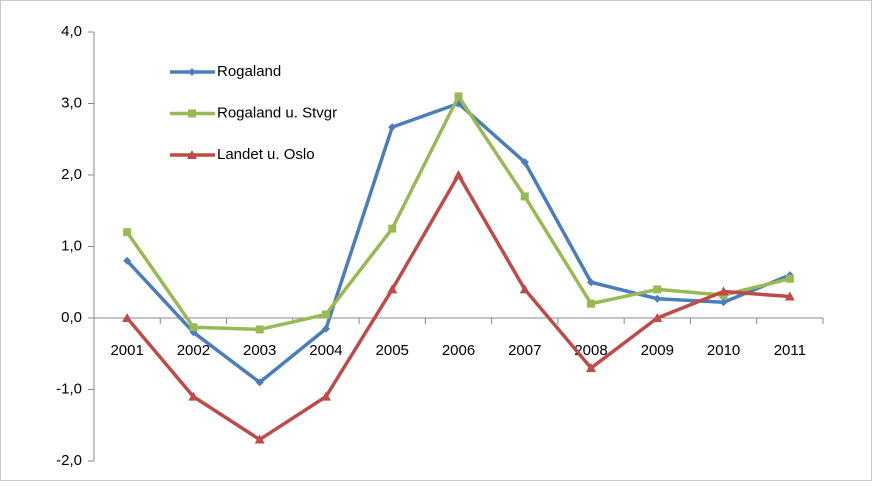  Describe the element at coordinates (524, 350) in the screenshot. I see `x-tick-label: 2007` at that location.